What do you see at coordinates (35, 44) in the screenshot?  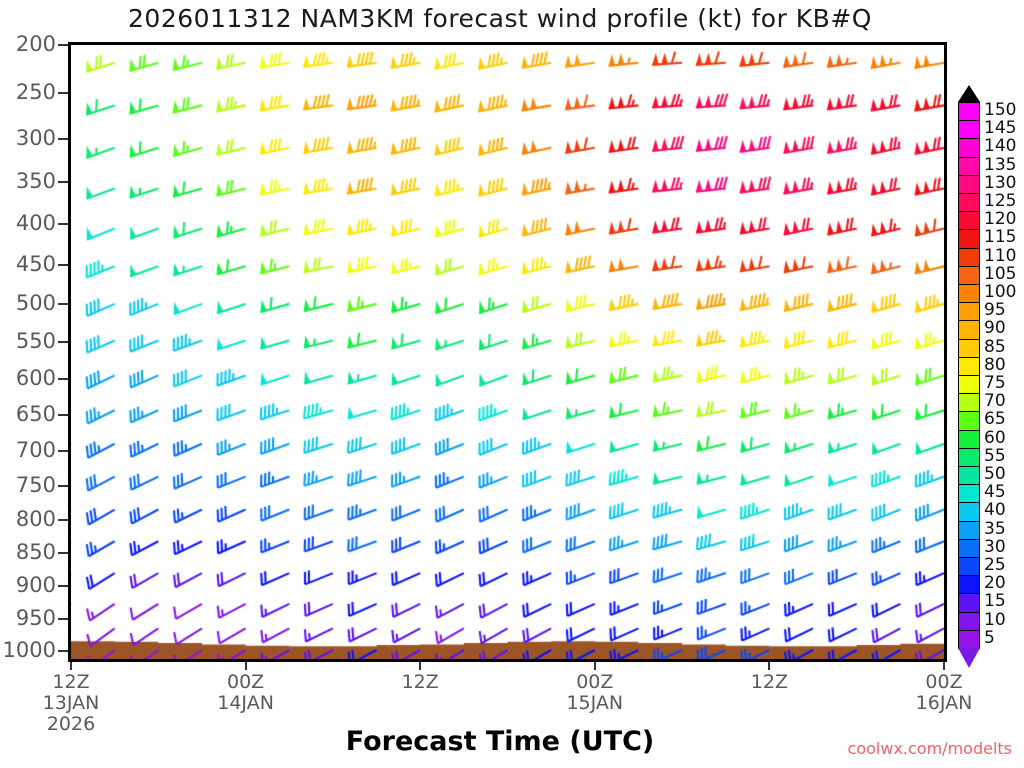 I see `y-axis-tick-label: 200` at bounding box center [35, 44].